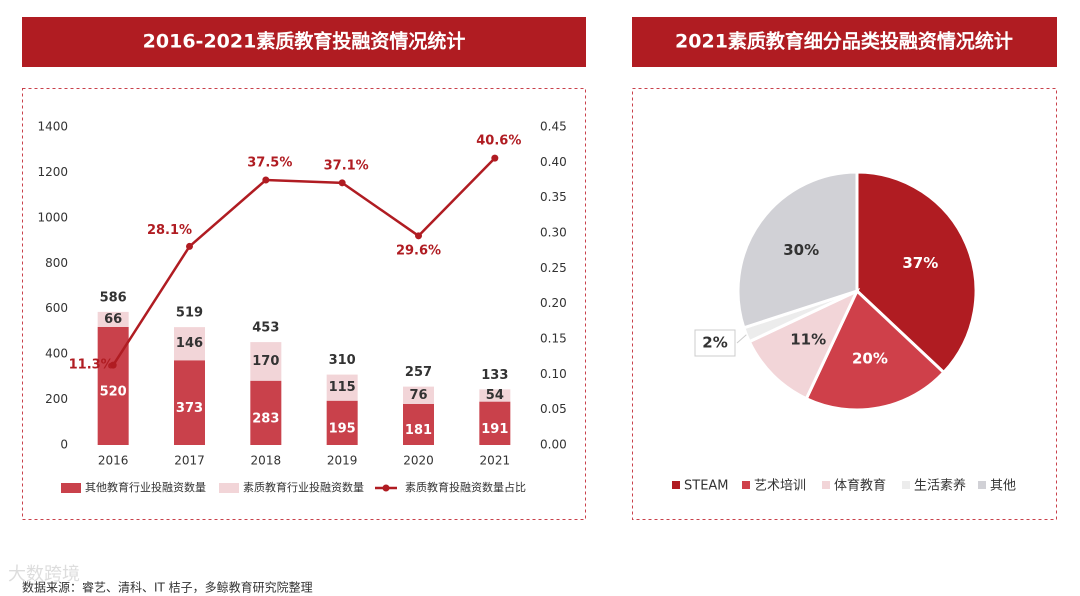 The image size is (1080, 596). I want to click on source-note: 数据来源：睿艺、清科、IT 桔子，多鲸教育研究院整理, so click(167, 587).